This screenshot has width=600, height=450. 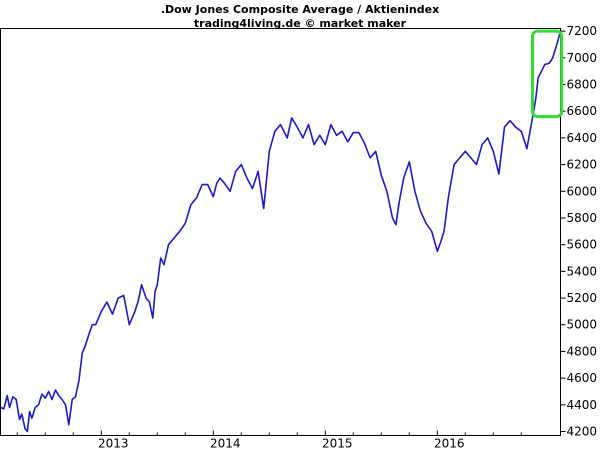 I want to click on y-tick-label: 6200, so click(x=582, y=165).